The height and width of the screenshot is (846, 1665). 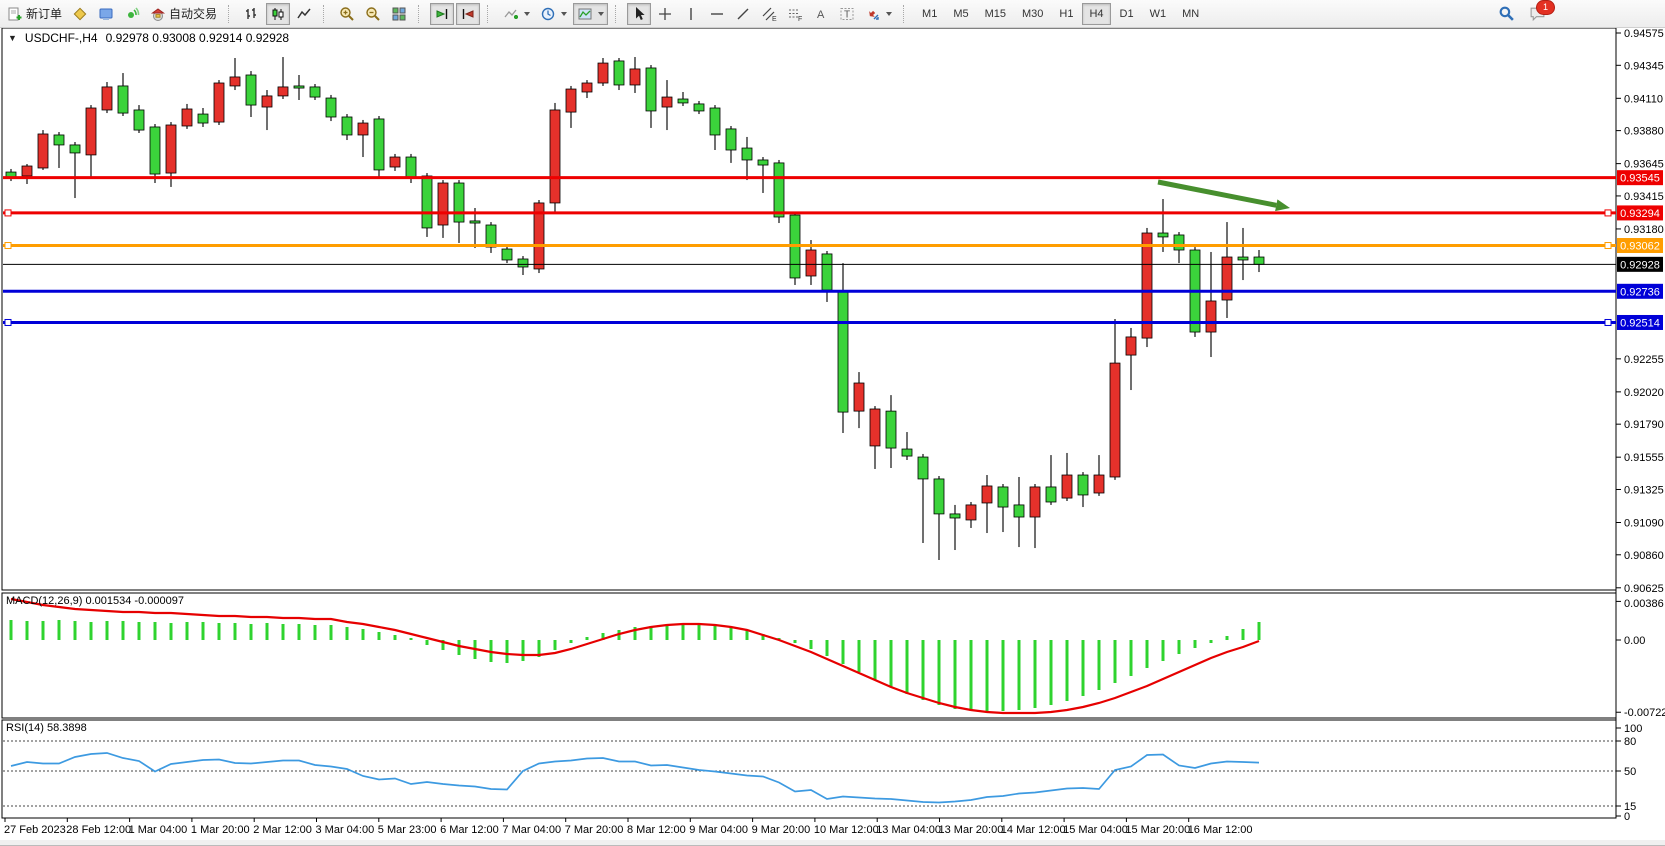 I want to click on bar-chart-button, so click(x=252, y=14).